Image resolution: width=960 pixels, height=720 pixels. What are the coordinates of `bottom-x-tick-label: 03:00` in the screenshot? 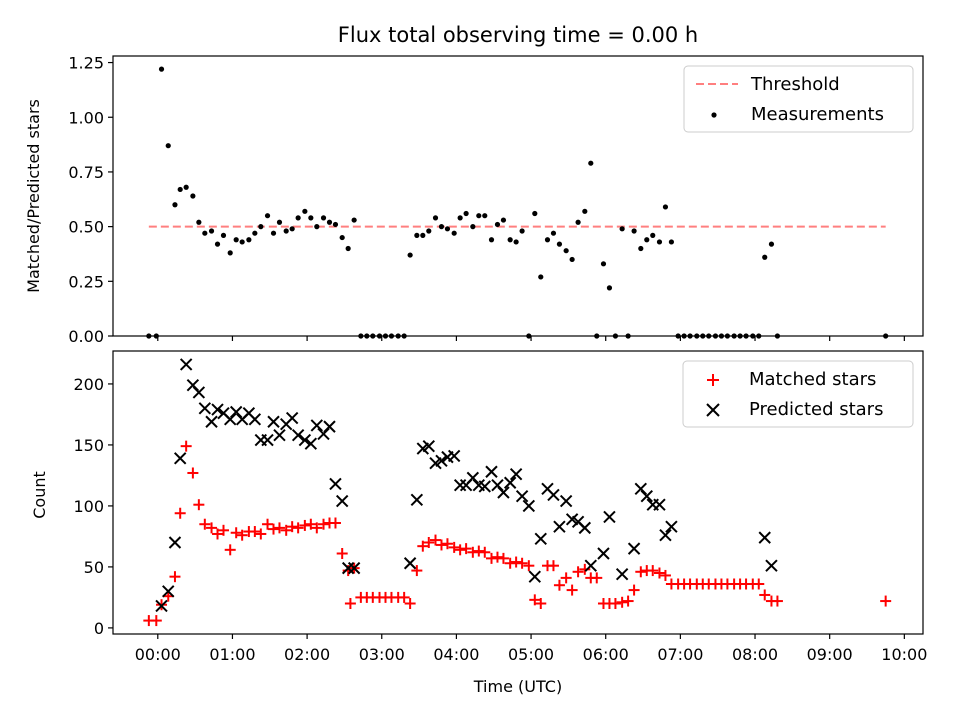 It's located at (382, 654).